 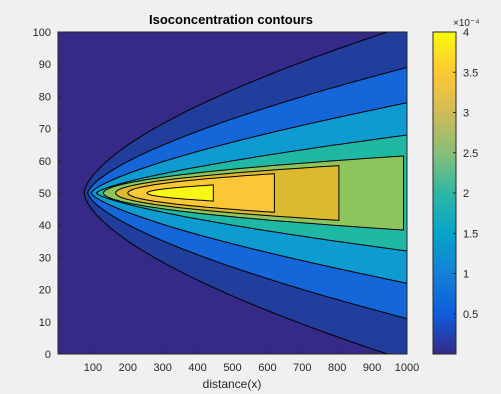 What do you see at coordinates (45, 291) in the screenshot?
I see `y-tick-label: 20` at bounding box center [45, 291].